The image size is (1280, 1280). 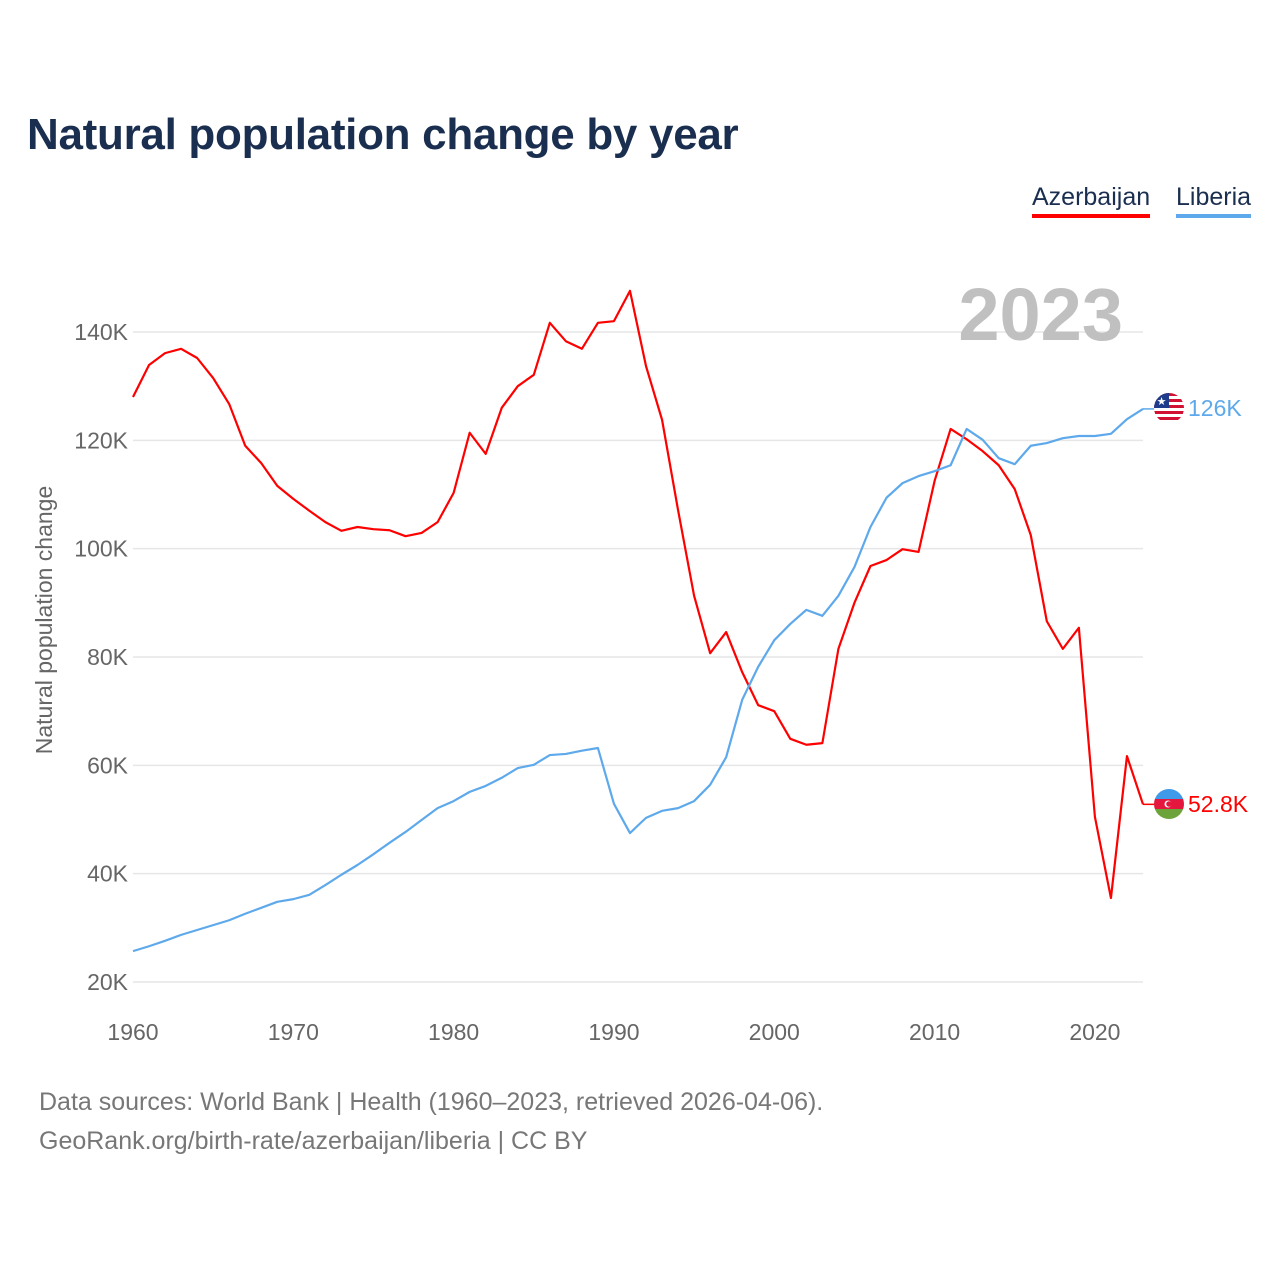 I want to click on y-axis-label: Natural population change, so click(x=44, y=620).